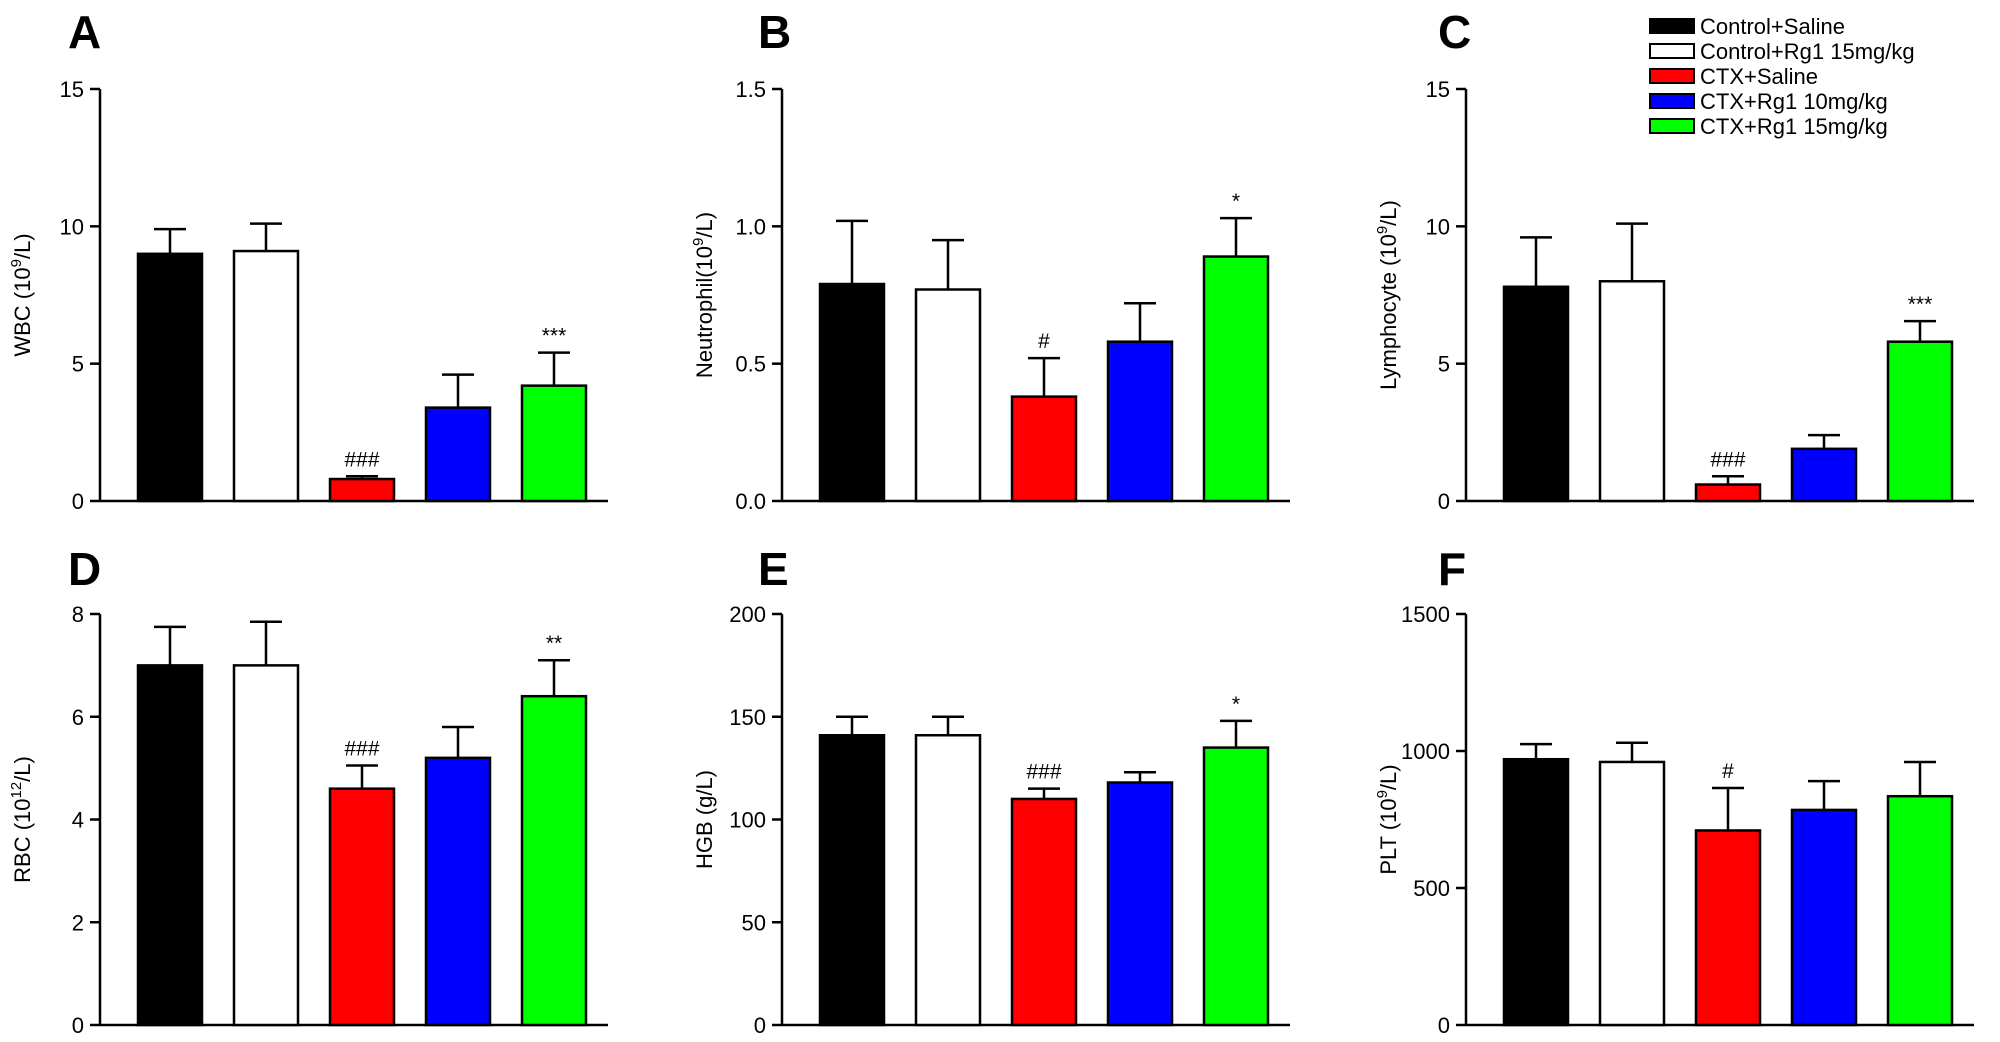 This screenshot has height=1042, width=2000. Describe the element at coordinates (1454, 32) in the screenshot. I see `panel-letter: C` at that location.